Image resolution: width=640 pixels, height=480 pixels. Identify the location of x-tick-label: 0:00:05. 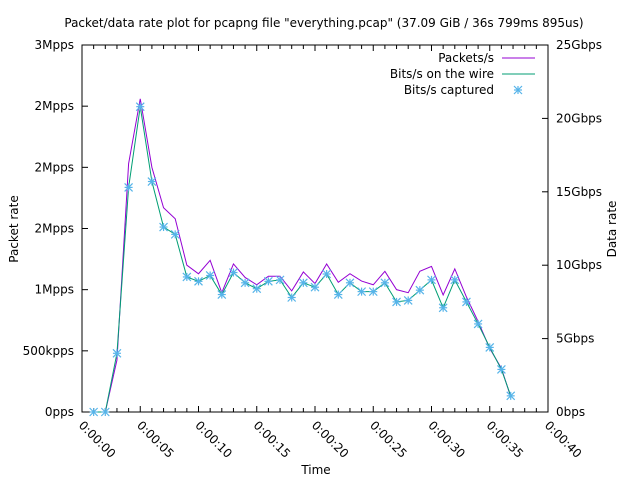
(155, 439).